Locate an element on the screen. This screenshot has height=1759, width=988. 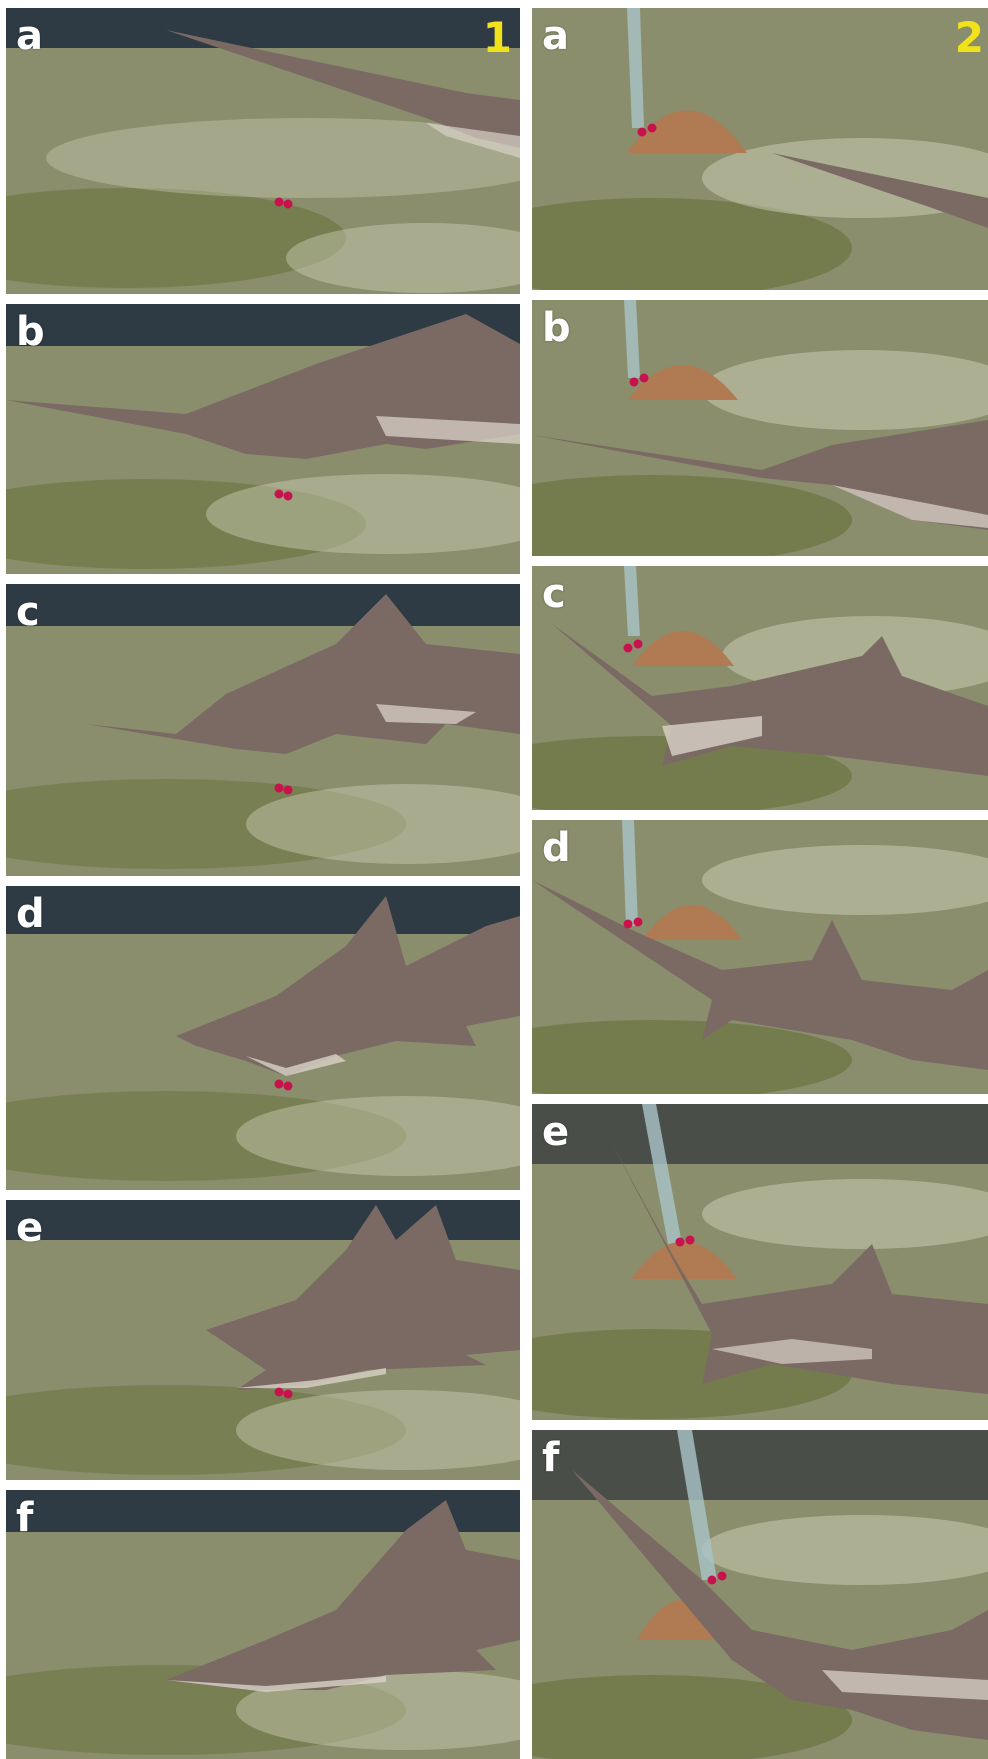
panel-1b: b is located at coordinates (263, 439).